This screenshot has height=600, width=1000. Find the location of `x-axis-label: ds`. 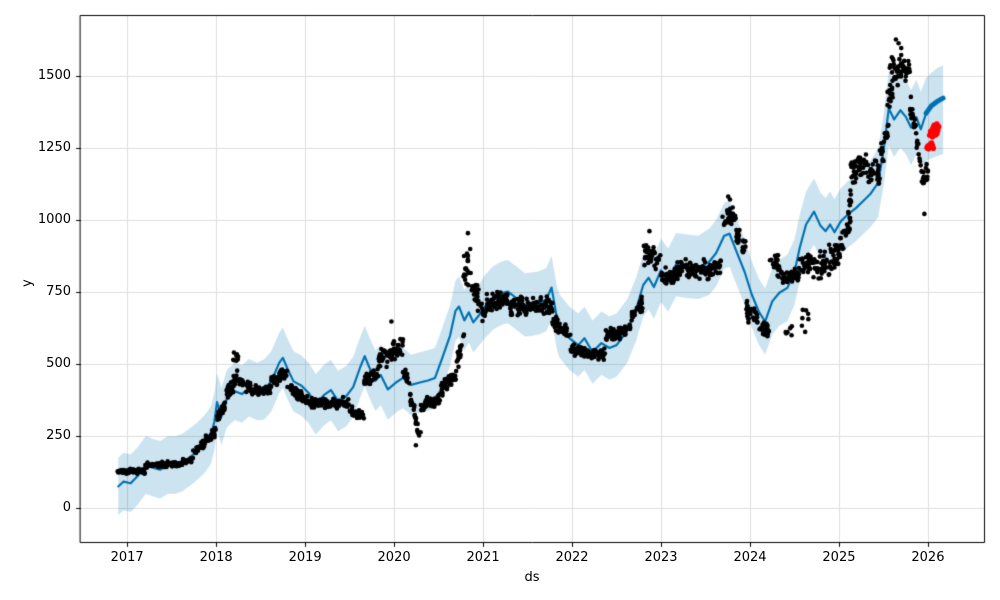

x-axis-label: ds is located at coordinates (532, 577).